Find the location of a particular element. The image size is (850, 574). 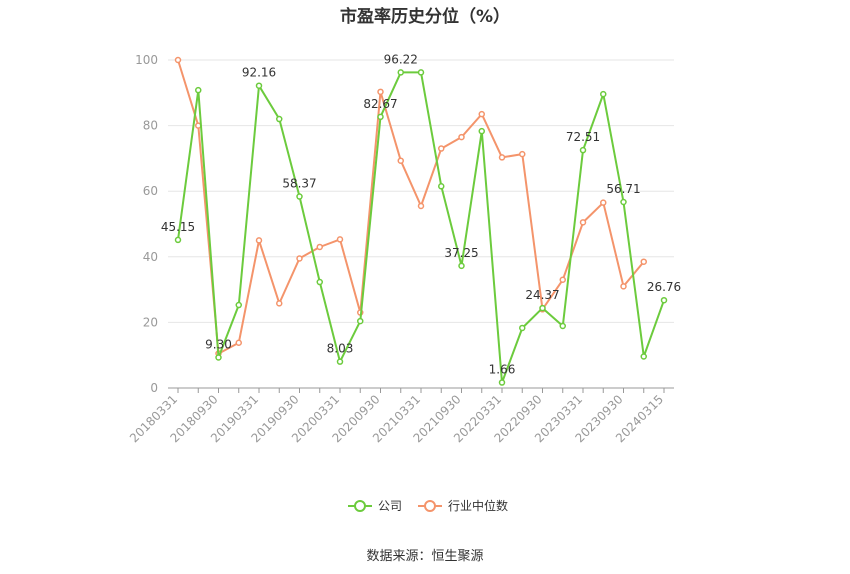

y-tick-label: 100 is located at coordinates (146, 60).